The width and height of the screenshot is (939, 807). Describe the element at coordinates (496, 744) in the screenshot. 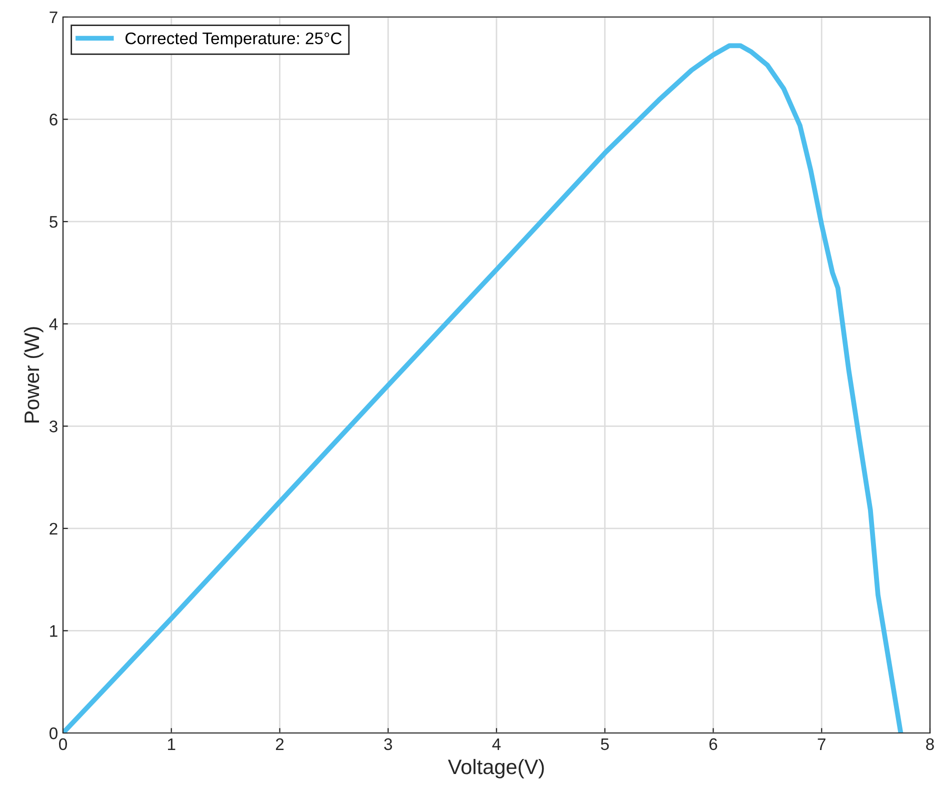

I see `x-tick-label: 4` at that location.